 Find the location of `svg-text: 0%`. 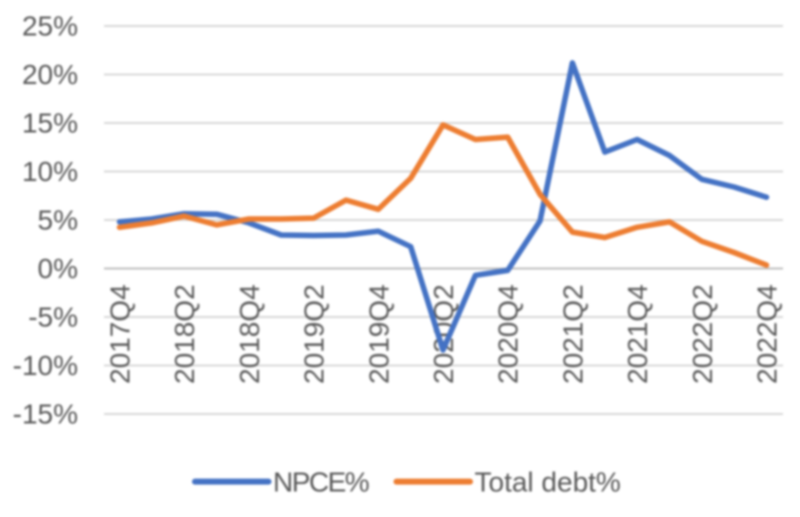

svg-text: 0% is located at coordinates (58, 268).